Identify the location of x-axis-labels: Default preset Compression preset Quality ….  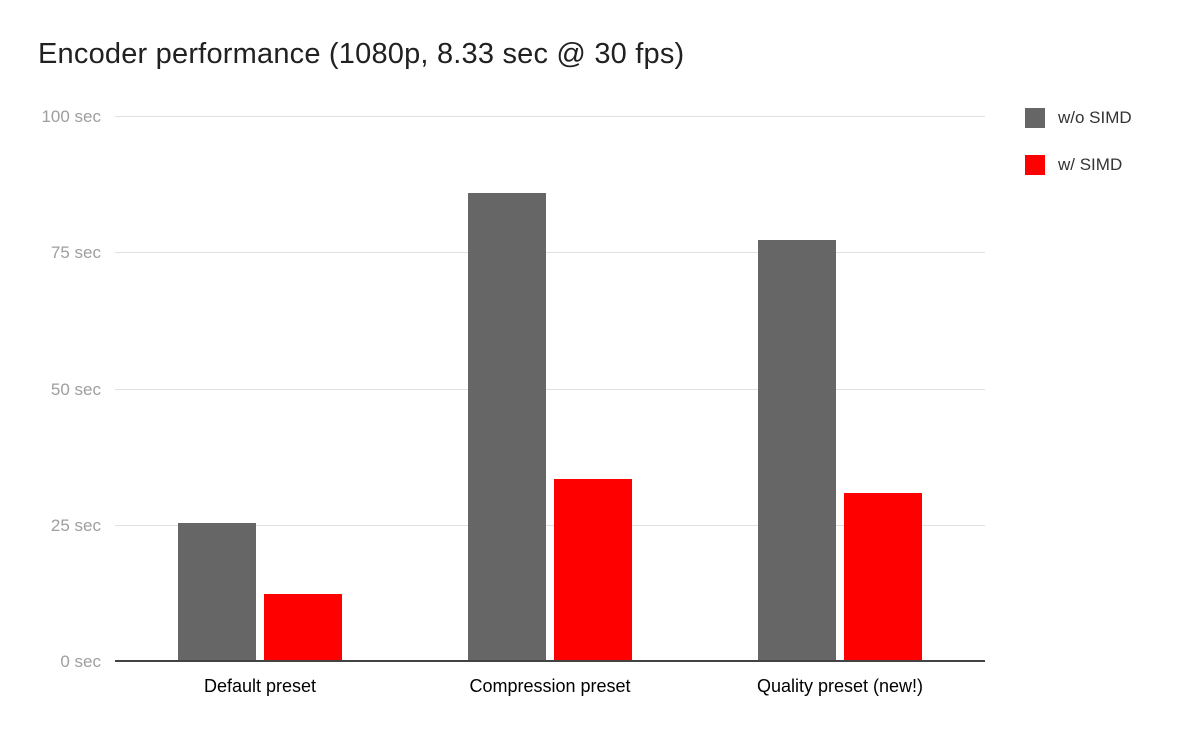
(550, 686).